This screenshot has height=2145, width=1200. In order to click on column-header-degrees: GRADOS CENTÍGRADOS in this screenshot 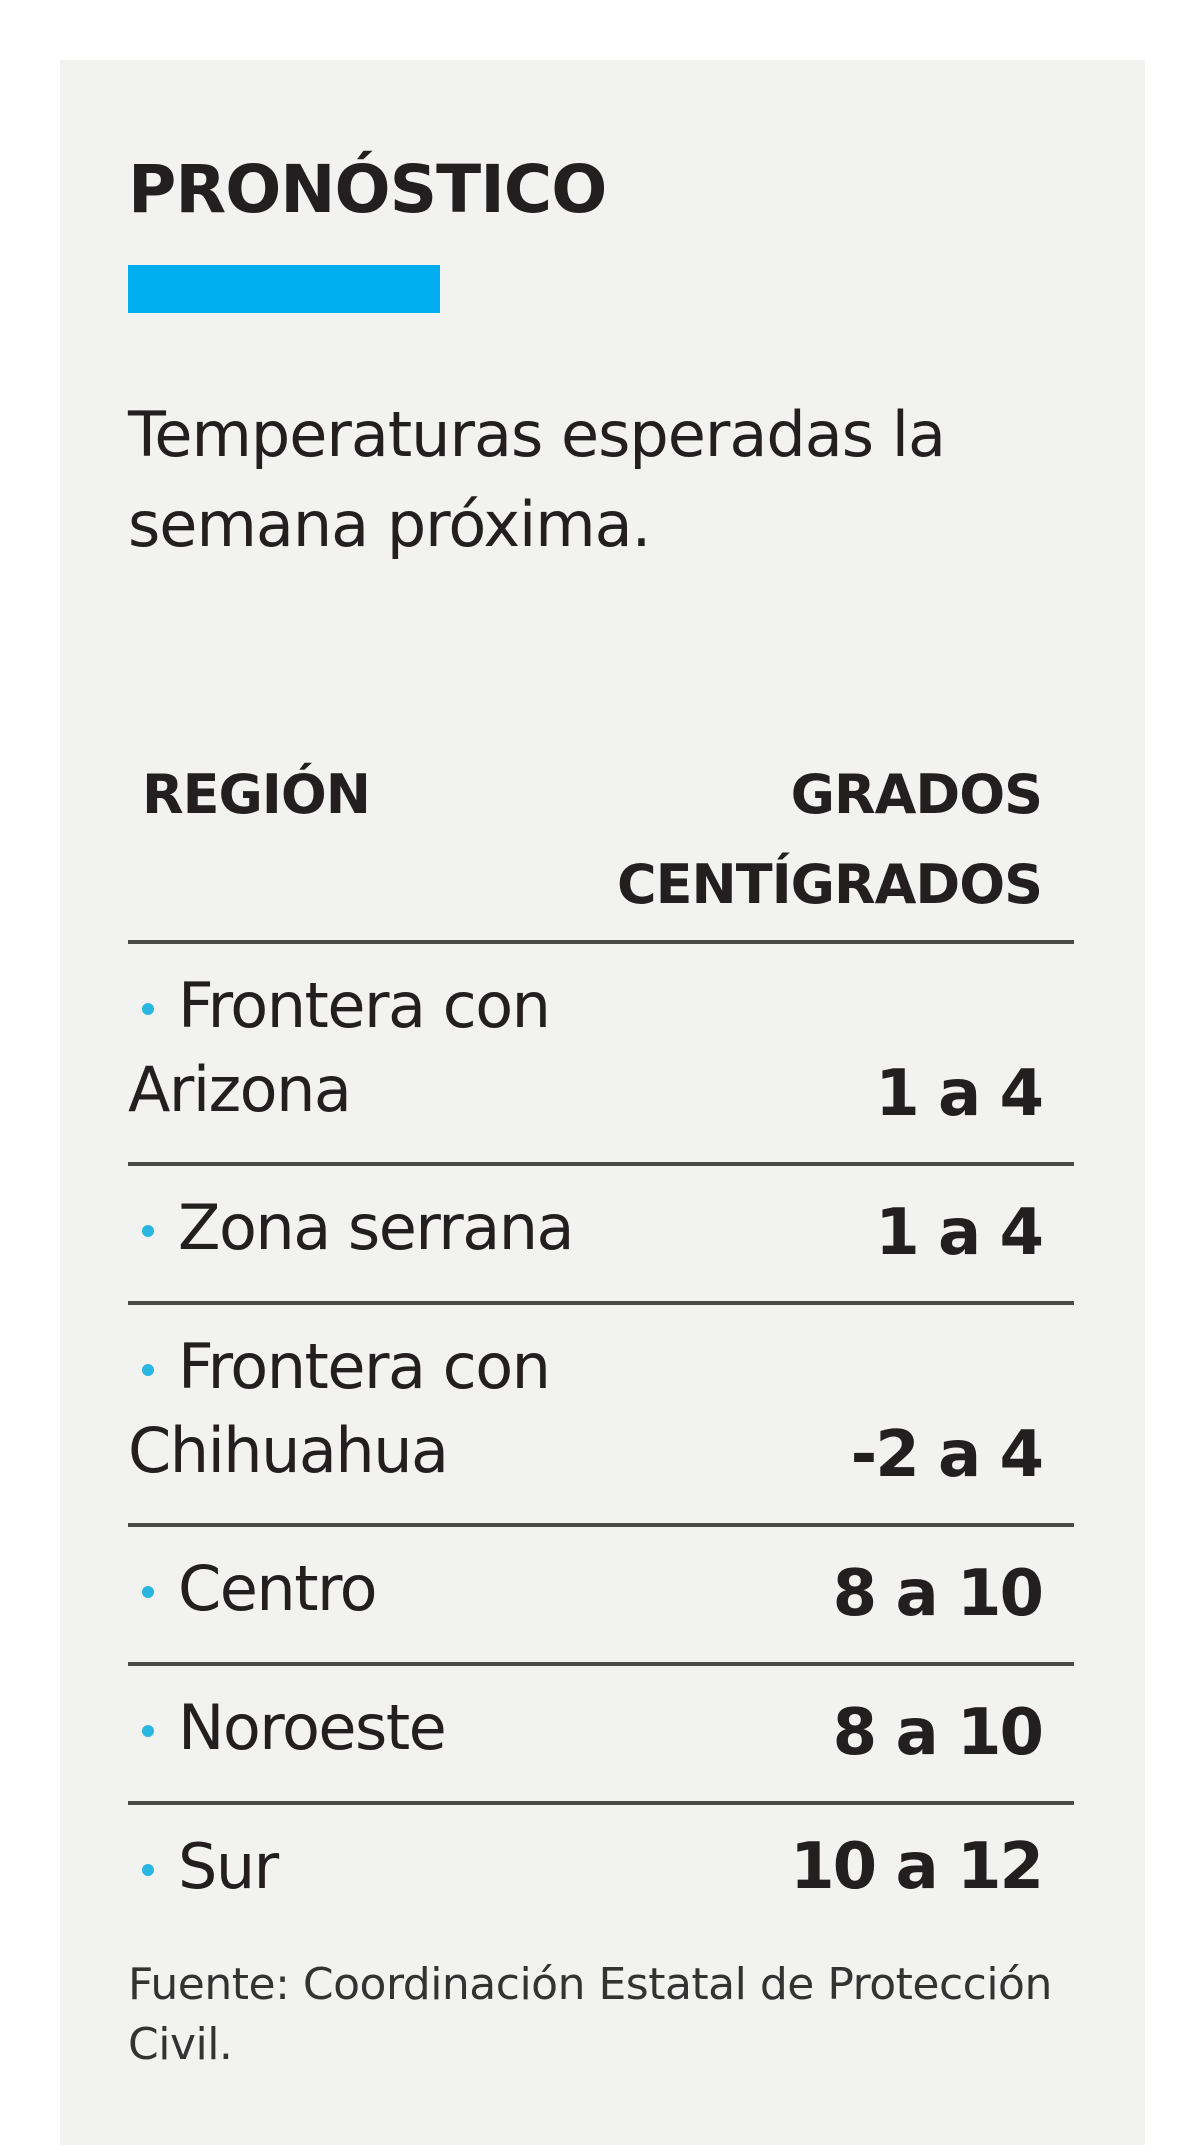, I will do `click(830, 839)`.